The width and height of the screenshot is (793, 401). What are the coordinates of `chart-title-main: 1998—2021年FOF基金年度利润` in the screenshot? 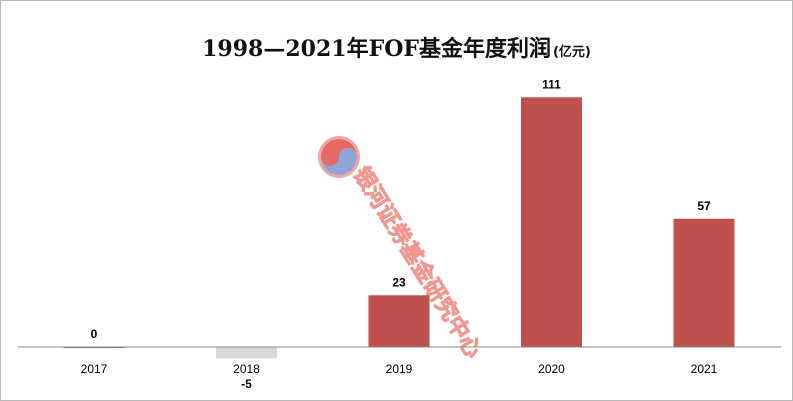 It's located at (376, 49).